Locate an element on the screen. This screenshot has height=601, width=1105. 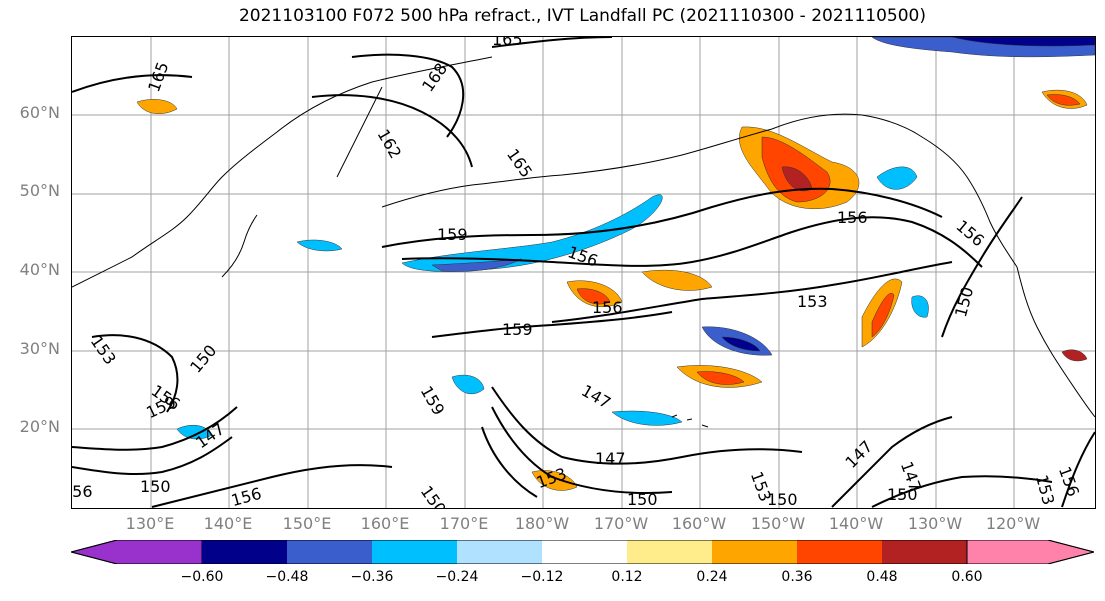
contour-153-s is located at coordinates (509, 462).